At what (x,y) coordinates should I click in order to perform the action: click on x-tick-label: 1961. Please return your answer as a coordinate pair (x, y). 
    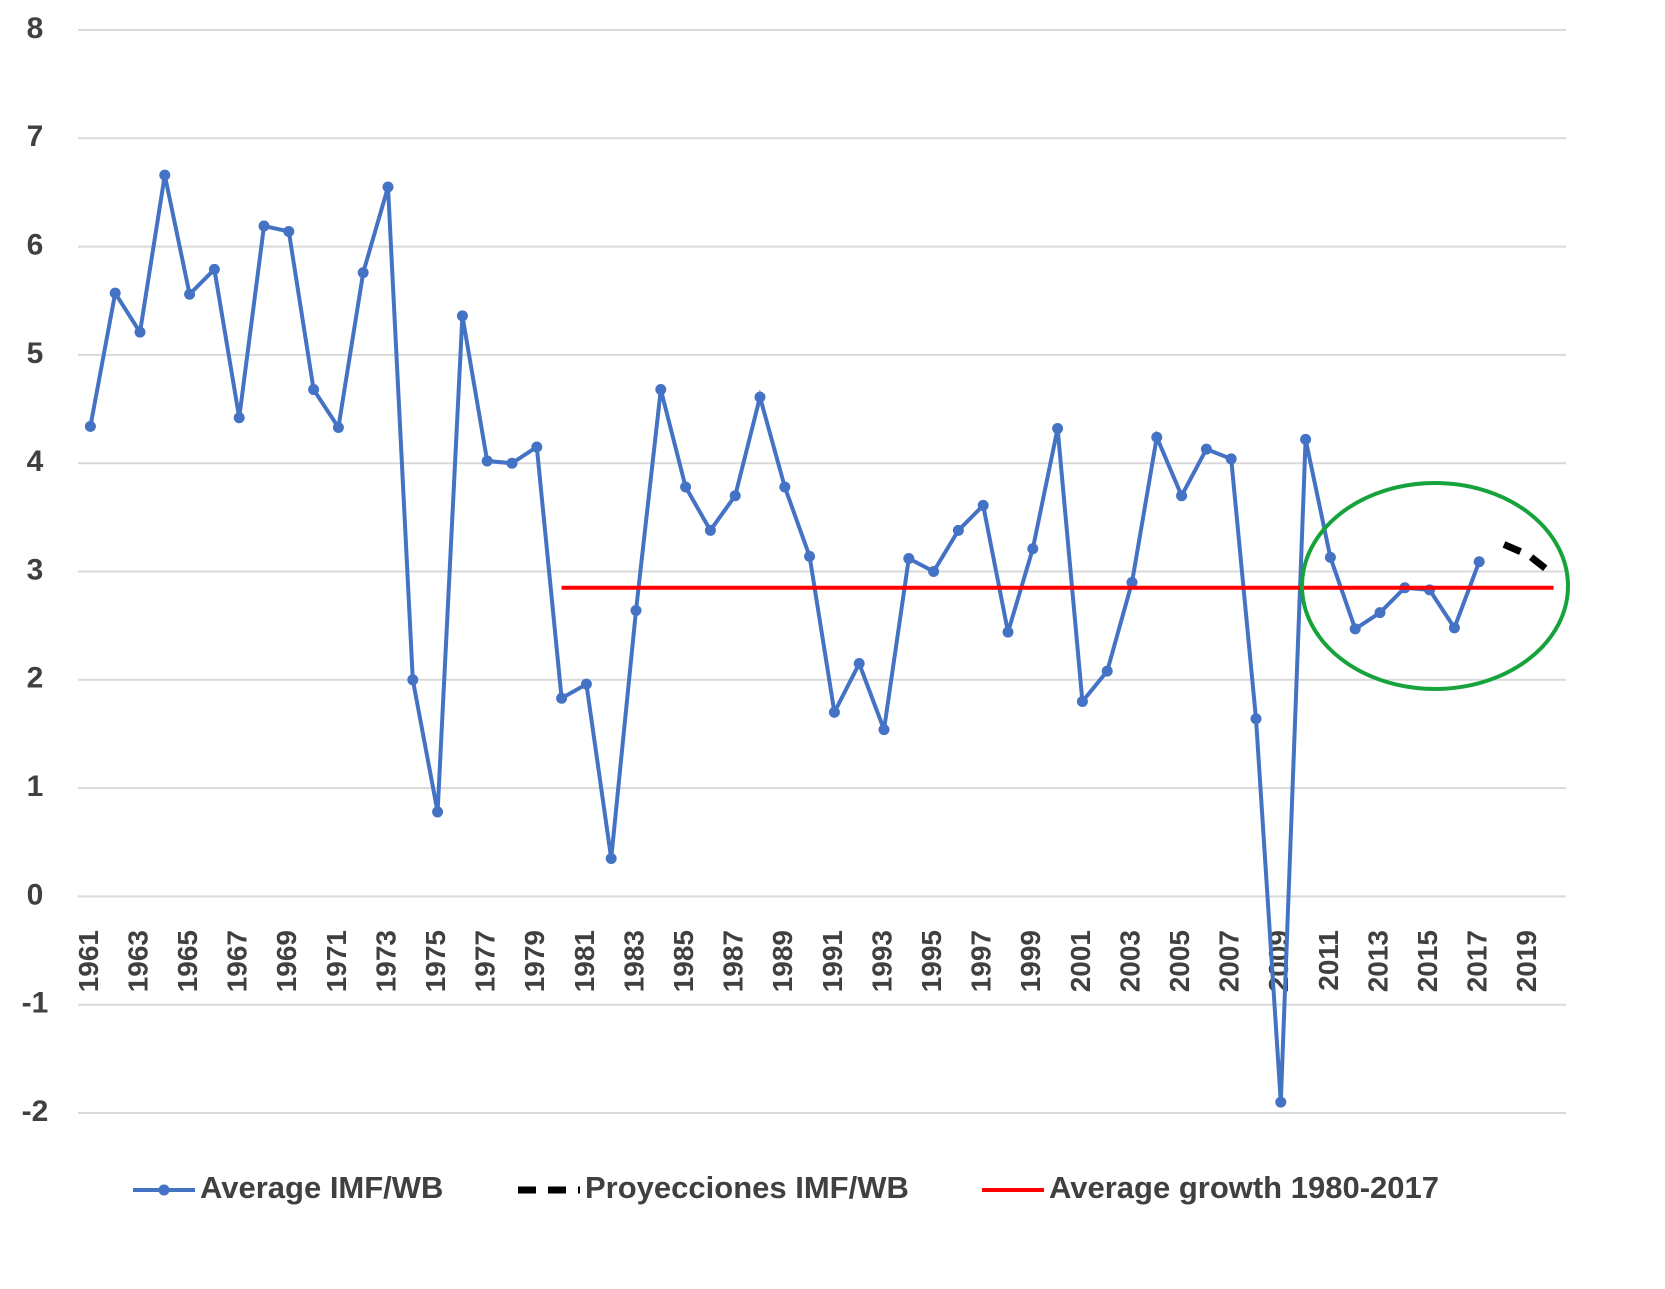
    Looking at the image, I should click on (88, 961).